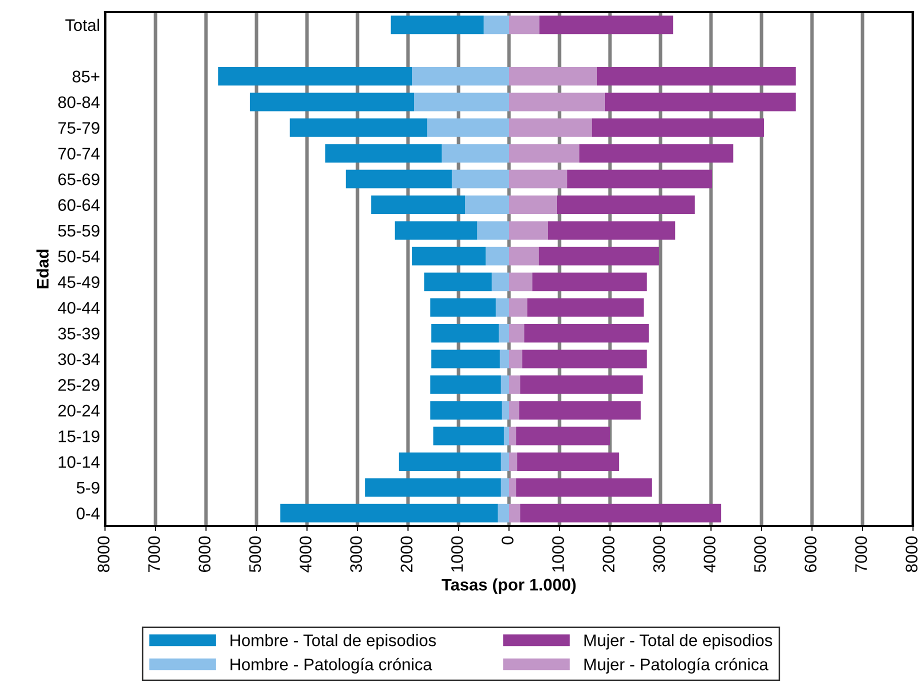 The width and height of the screenshot is (922, 684). I want to click on y-tick-label: 20-24, so click(79, 410).